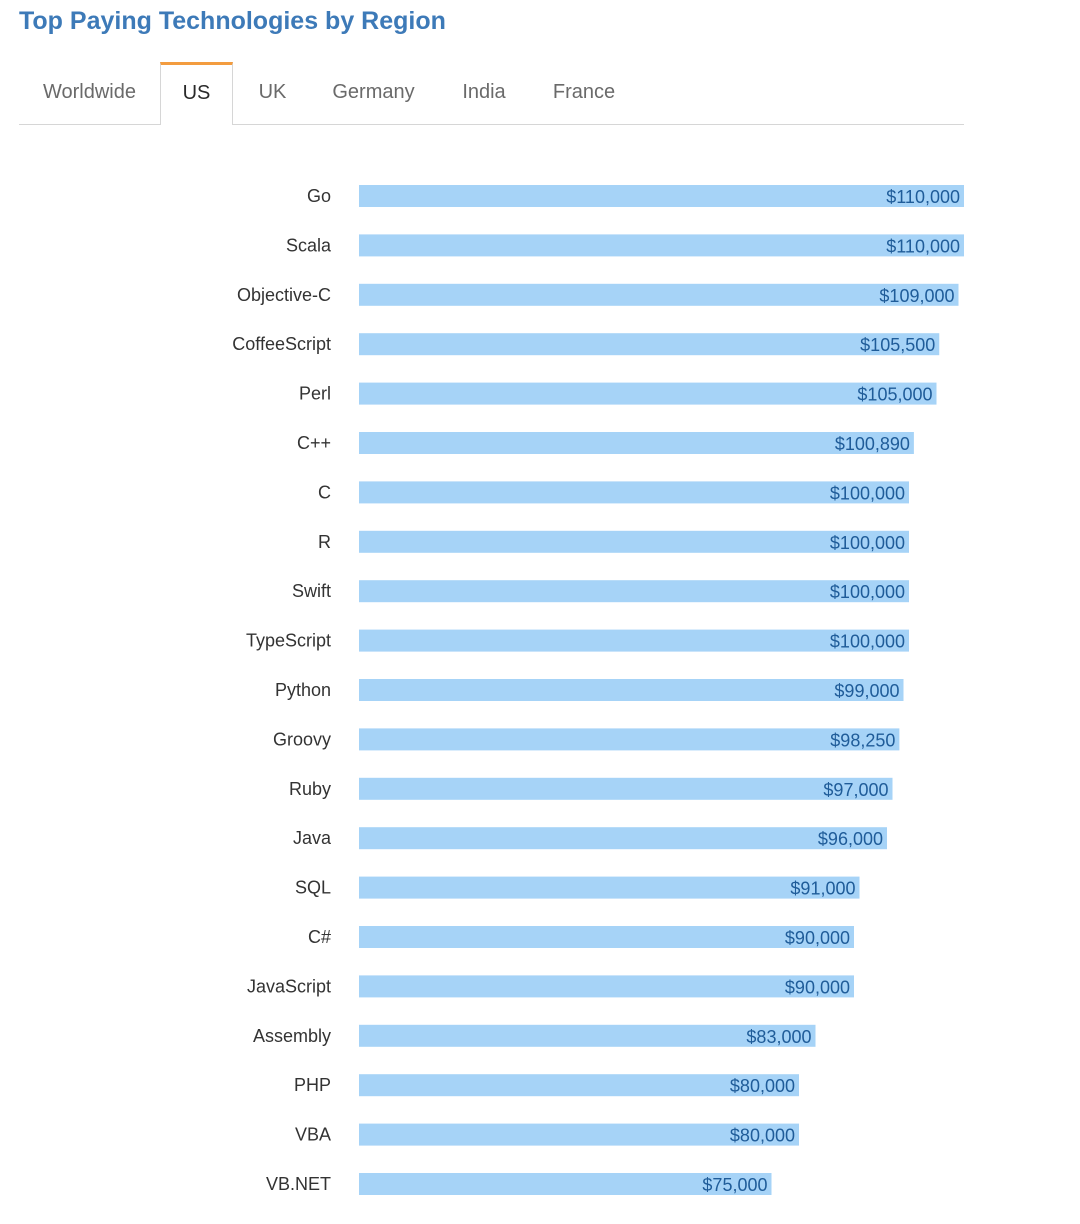  Describe the element at coordinates (89, 92) in the screenshot. I see `tab-worldwide: Worldwide` at that location.